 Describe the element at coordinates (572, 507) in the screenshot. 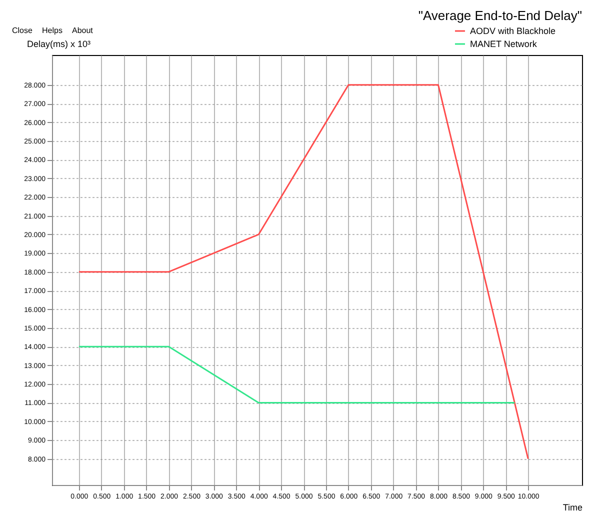

I see `x-axis-title: Time` at that location.